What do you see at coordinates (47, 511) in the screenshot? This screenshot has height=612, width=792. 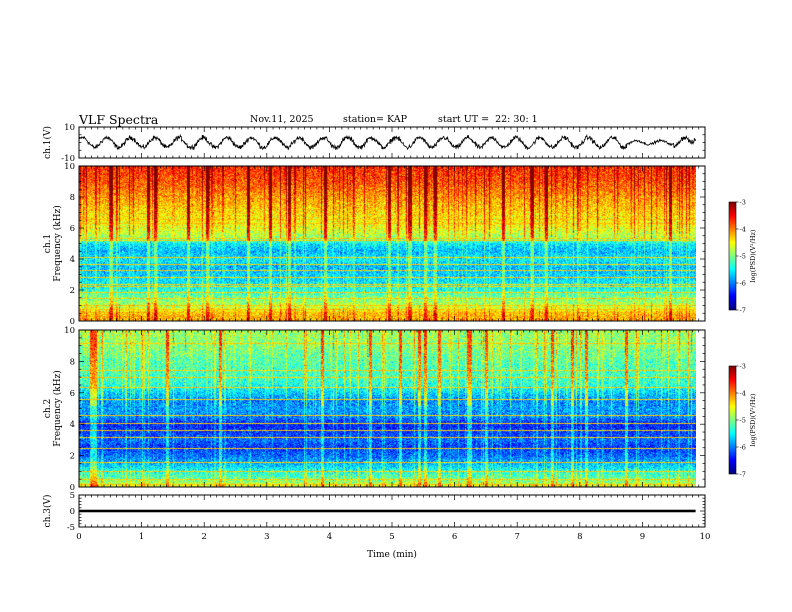 I see `ch3-ylabel: ch.3(V)` at bounding box center [47, 511].